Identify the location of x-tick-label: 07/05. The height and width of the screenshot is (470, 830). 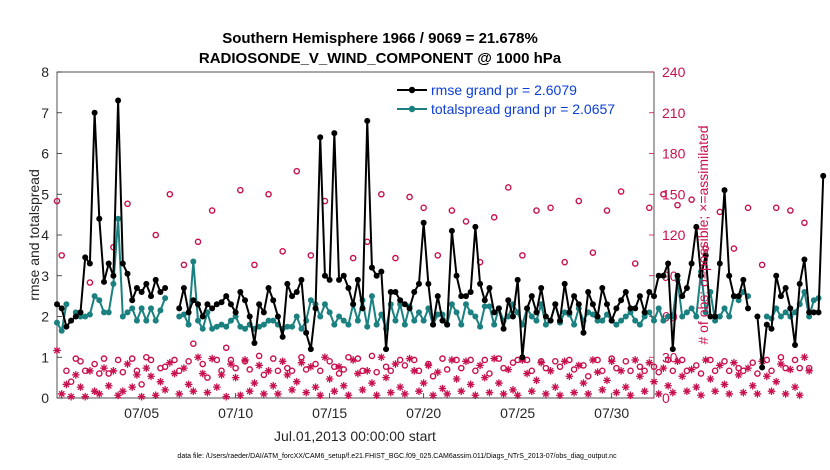
(141, 413).